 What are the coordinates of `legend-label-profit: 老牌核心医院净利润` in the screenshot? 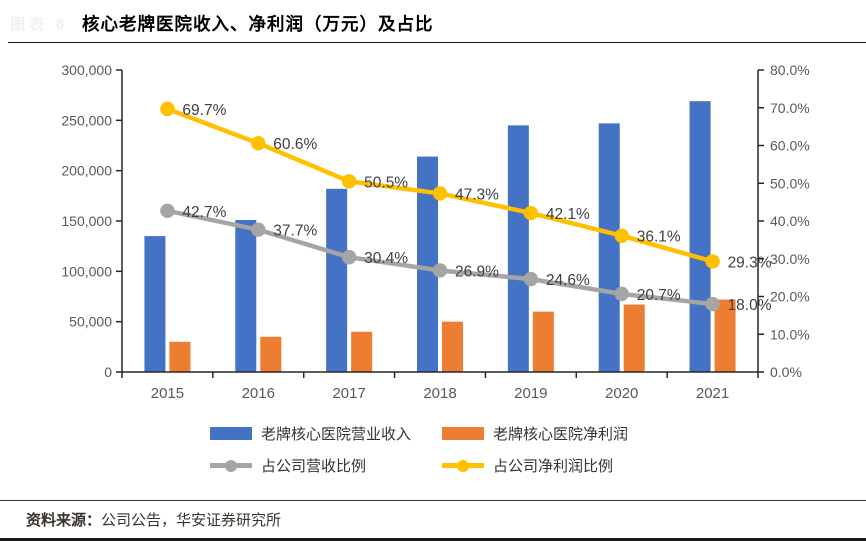 It's located at (561, 434).